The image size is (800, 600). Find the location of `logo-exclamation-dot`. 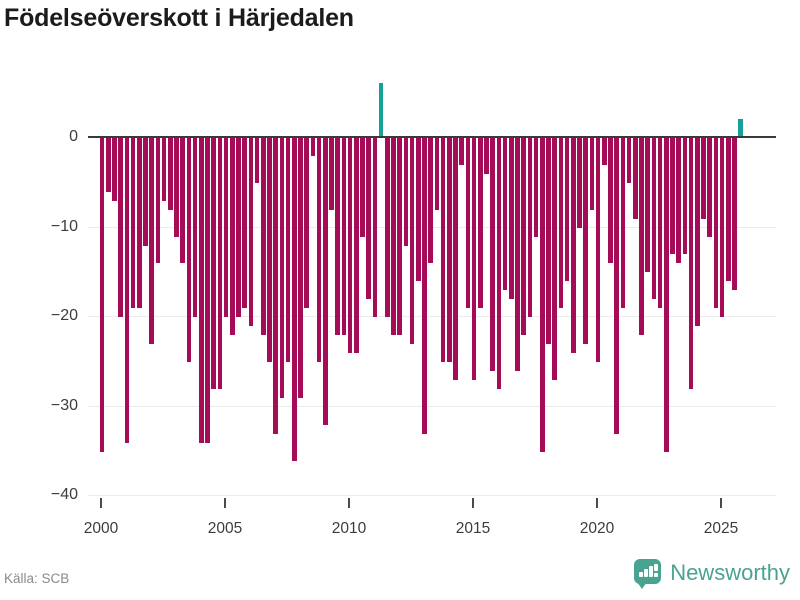

logo-exclamation-dot is located at coordinates (656, 575).